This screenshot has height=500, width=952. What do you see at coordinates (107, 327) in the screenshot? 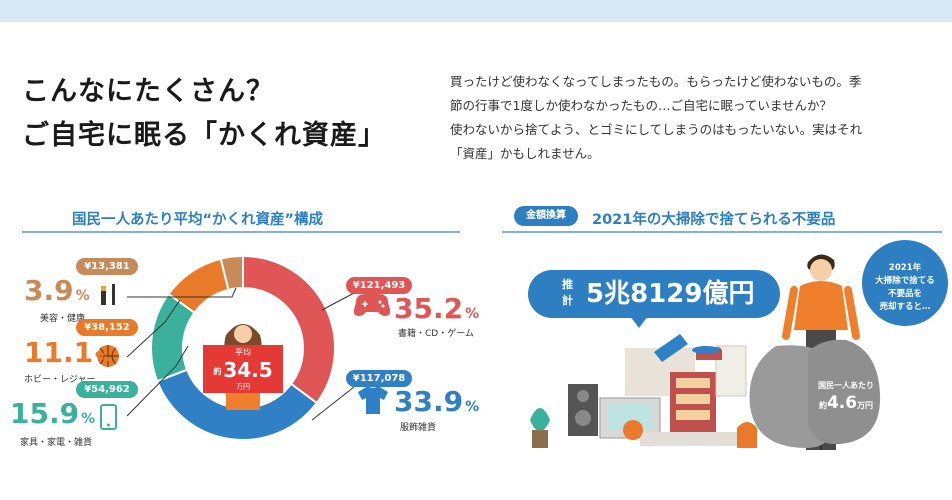
I see `amount-pill-hobby: ¥38,152` at bounding box center [107, 327].